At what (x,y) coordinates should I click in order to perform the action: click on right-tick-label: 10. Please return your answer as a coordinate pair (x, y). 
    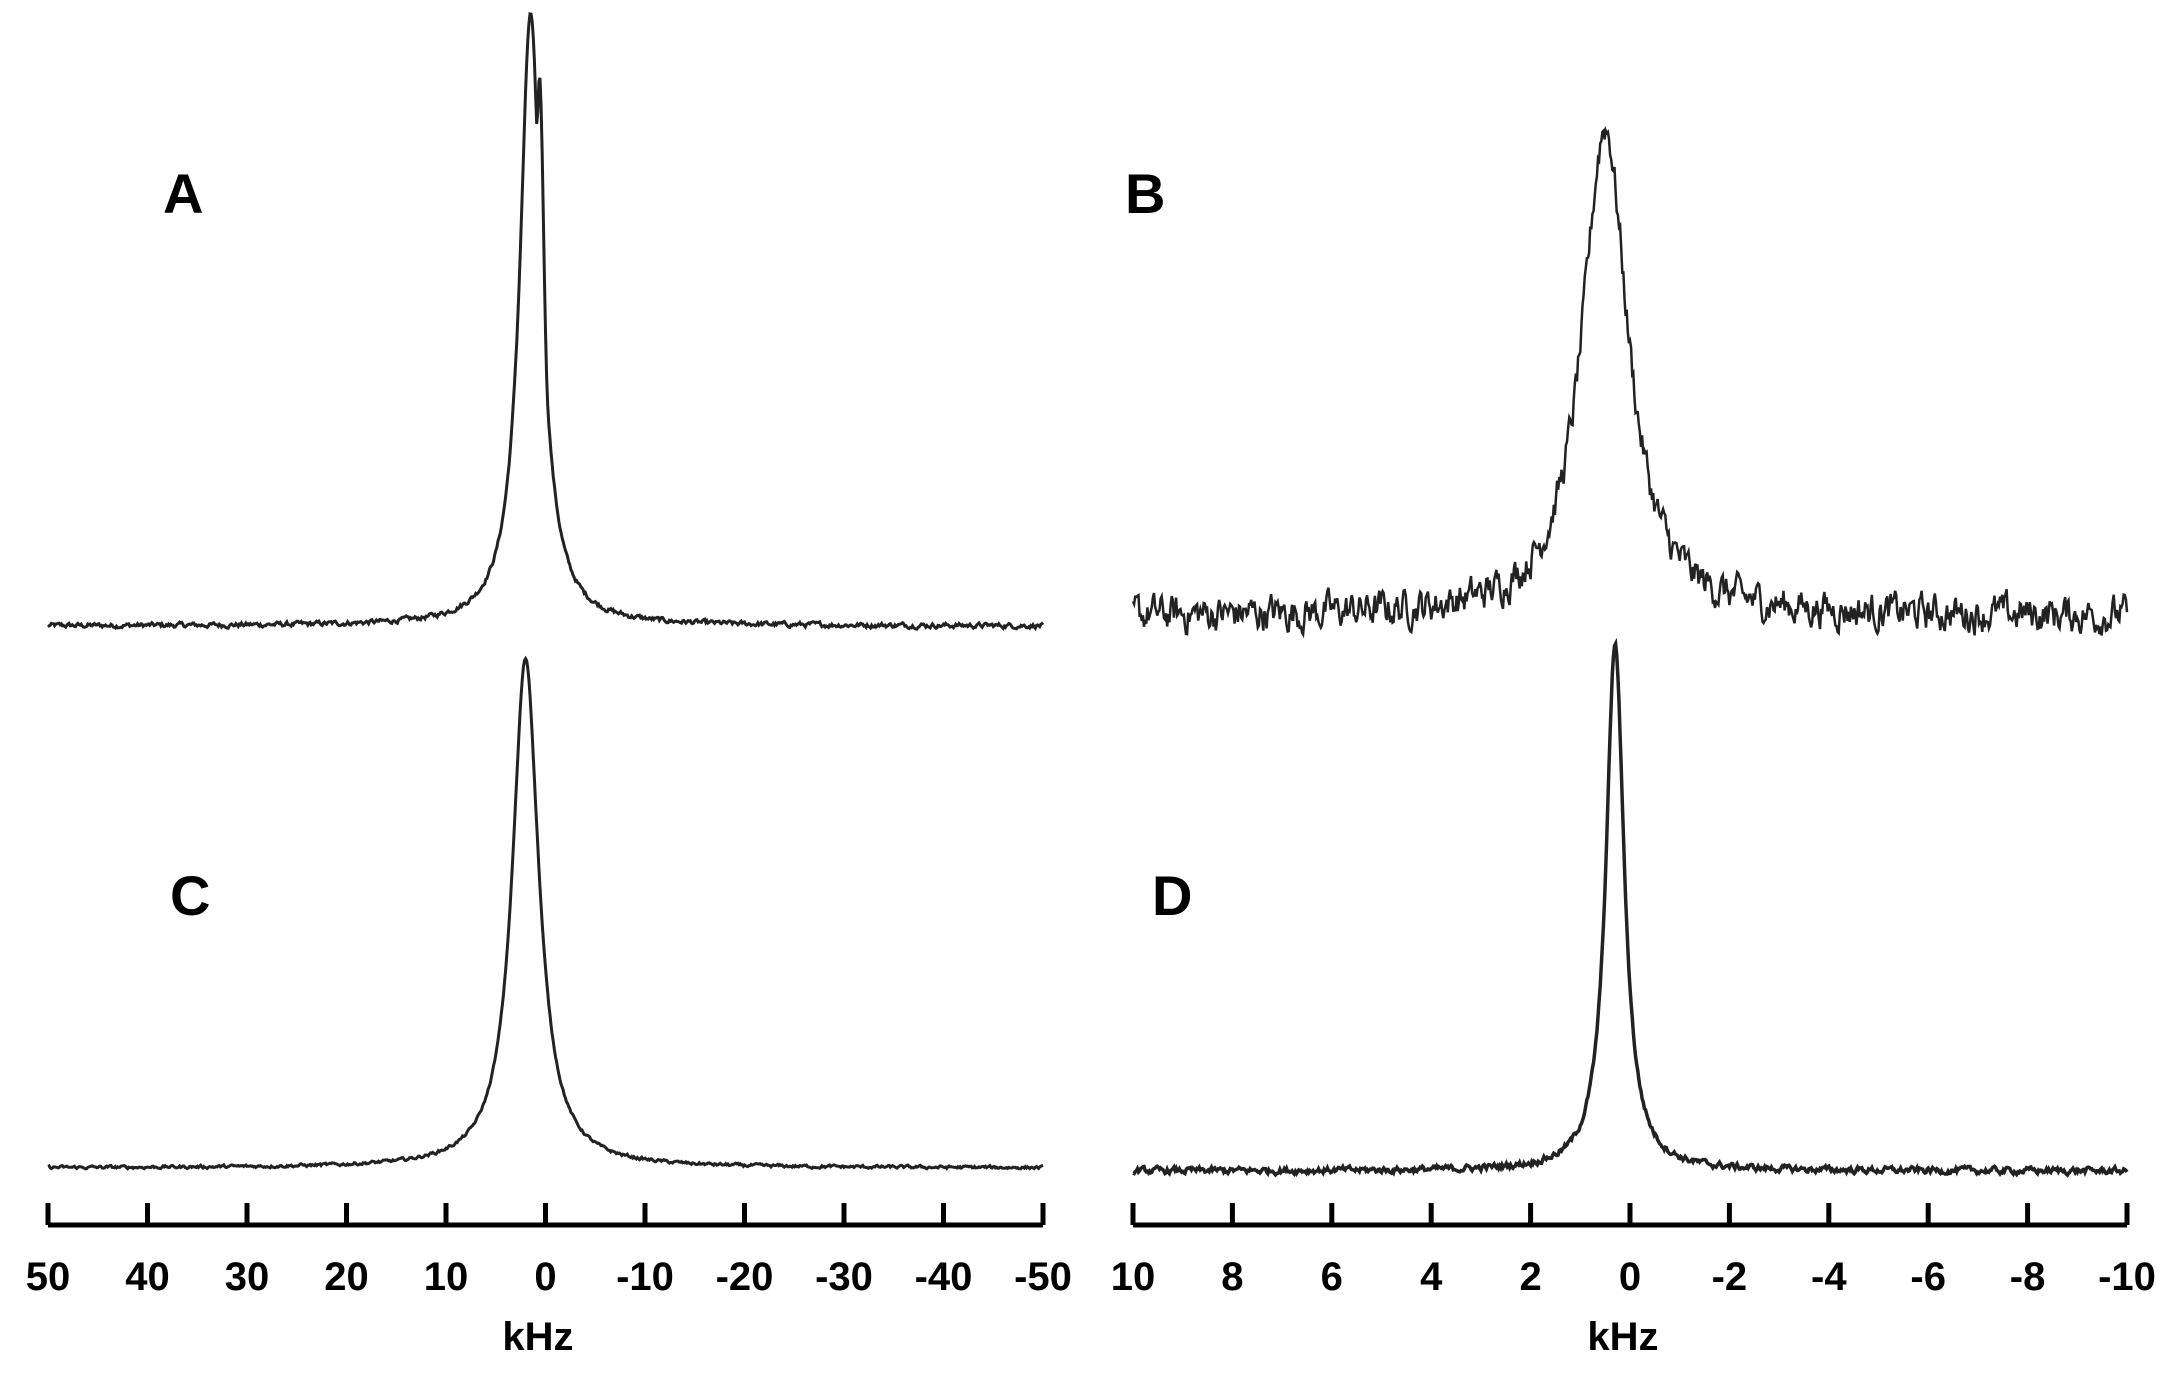
    Looking at the image, I should click on (1133, 1277).